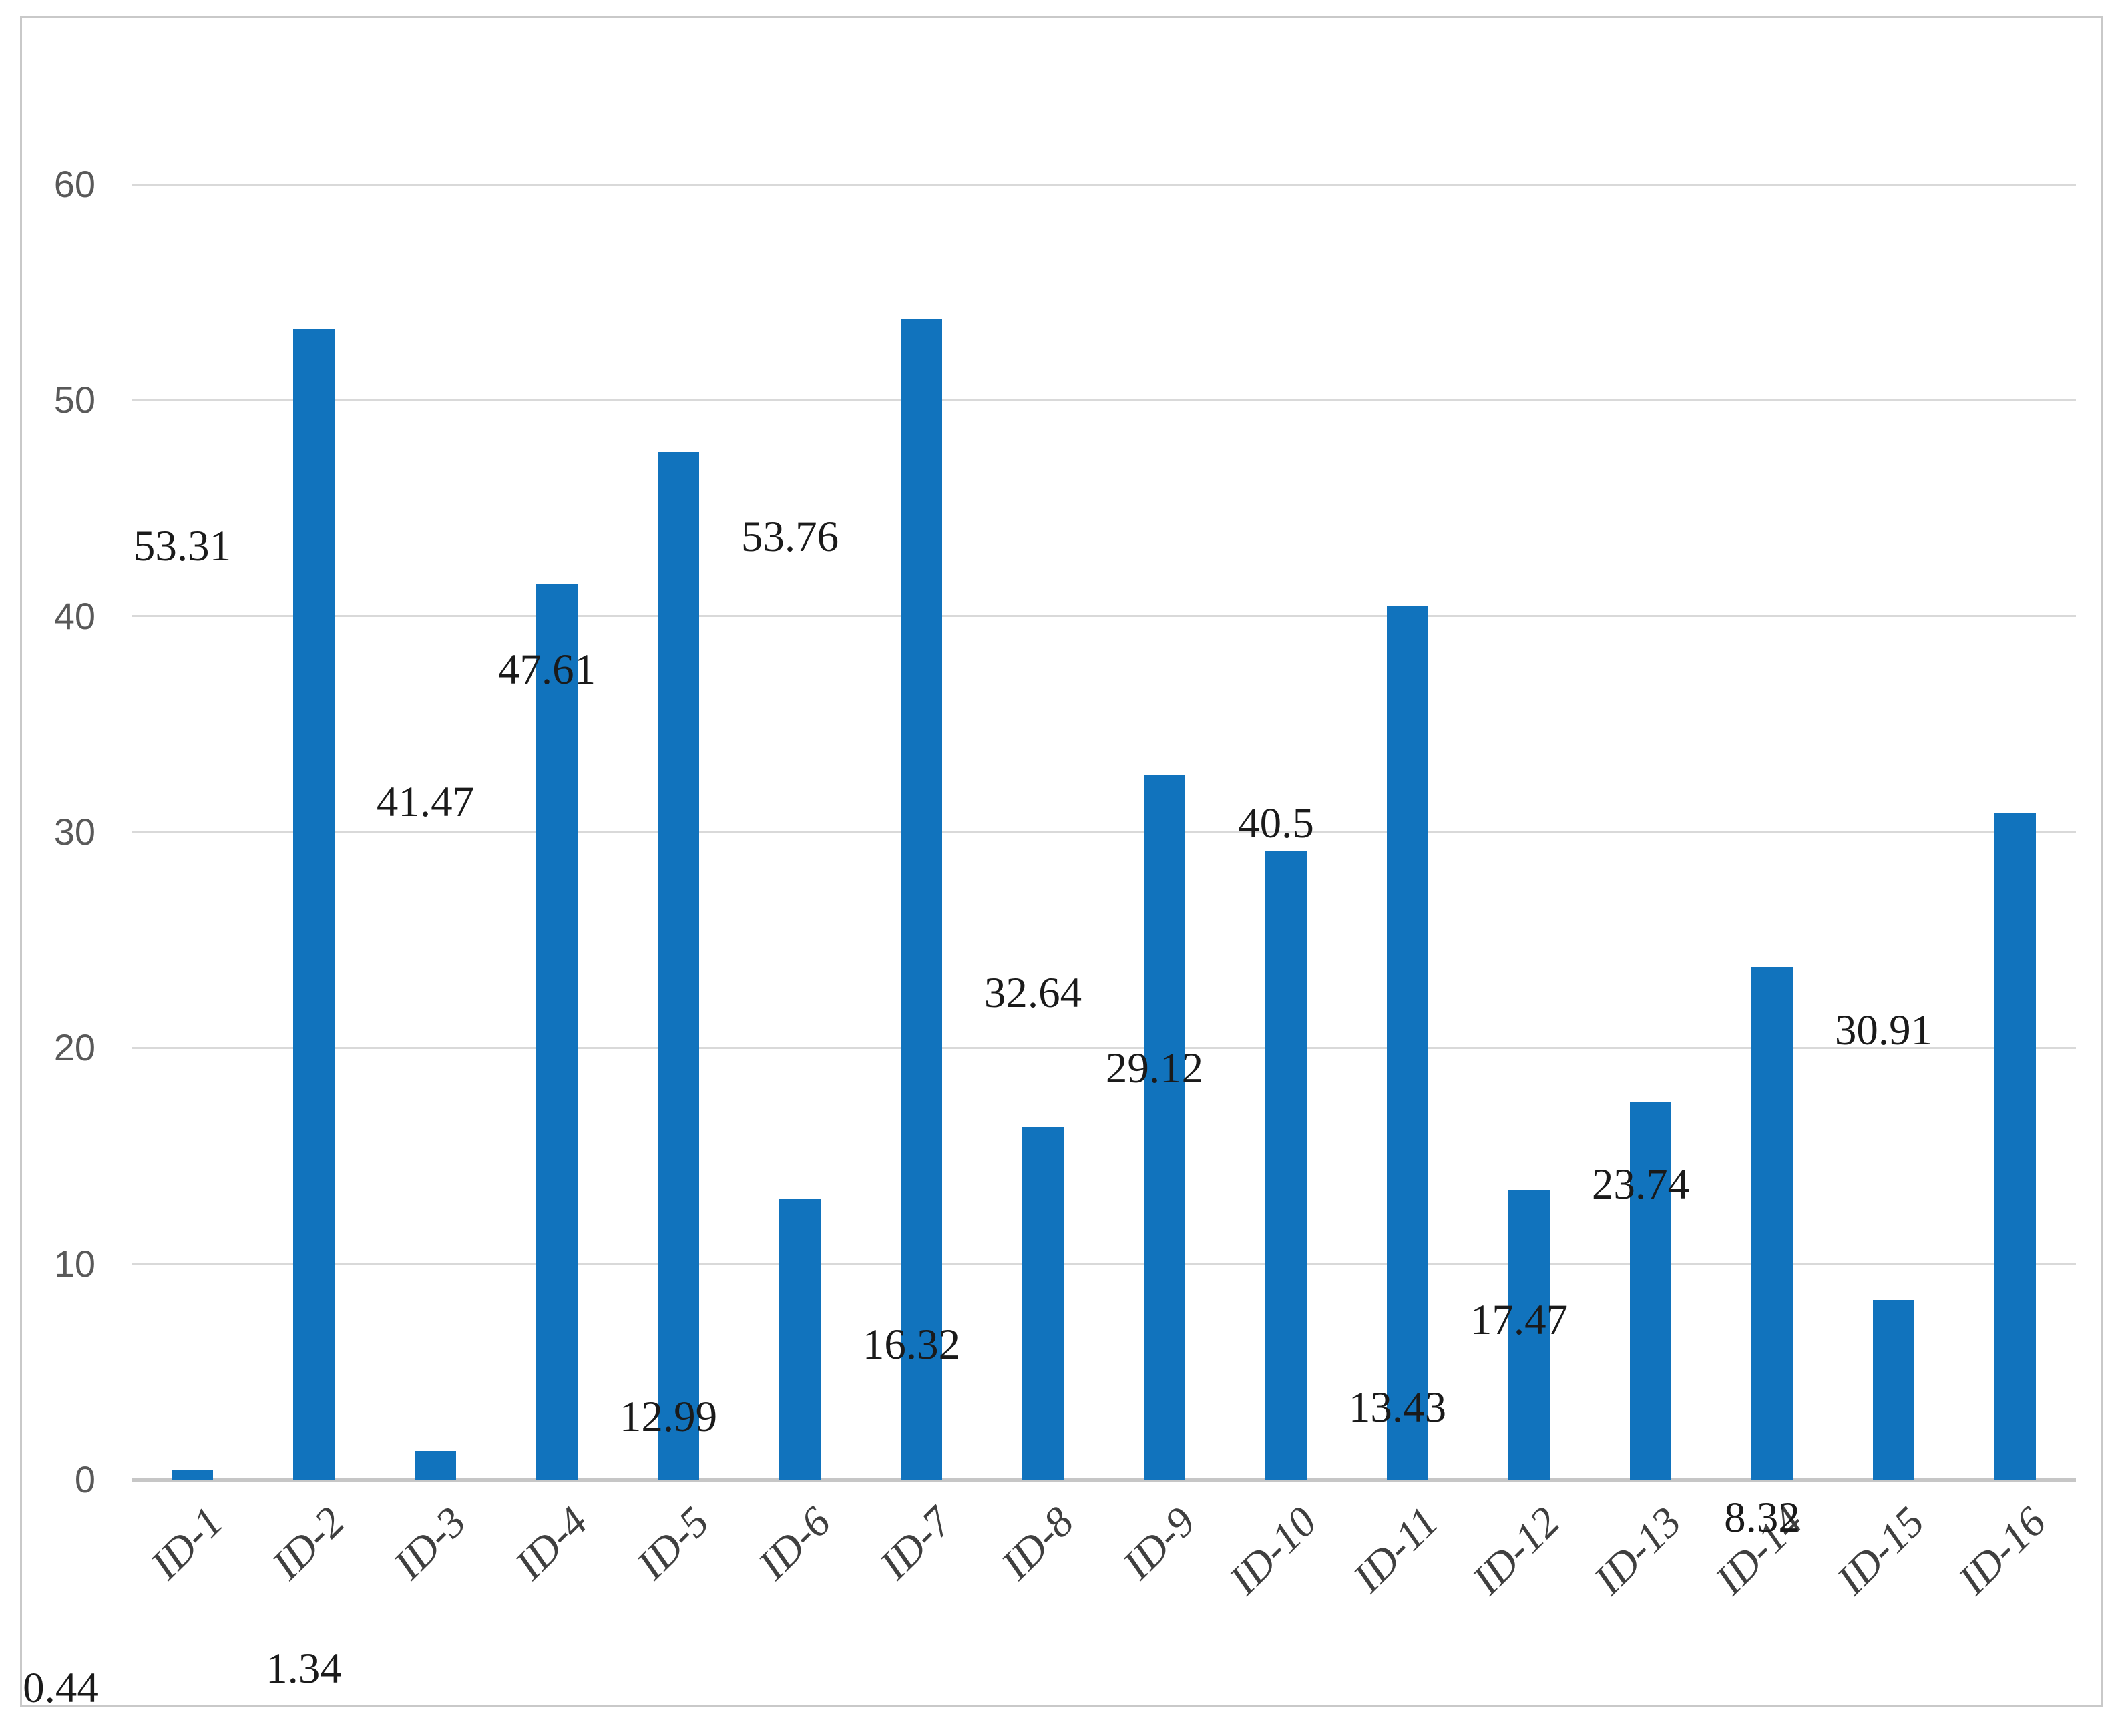 This screenshot has width=2120, height=1736. What do you see at coordinates (1640, 1184) in the screenshot?
I see `bar-value-label: 23.74` at bounding box center [1640, 1184].